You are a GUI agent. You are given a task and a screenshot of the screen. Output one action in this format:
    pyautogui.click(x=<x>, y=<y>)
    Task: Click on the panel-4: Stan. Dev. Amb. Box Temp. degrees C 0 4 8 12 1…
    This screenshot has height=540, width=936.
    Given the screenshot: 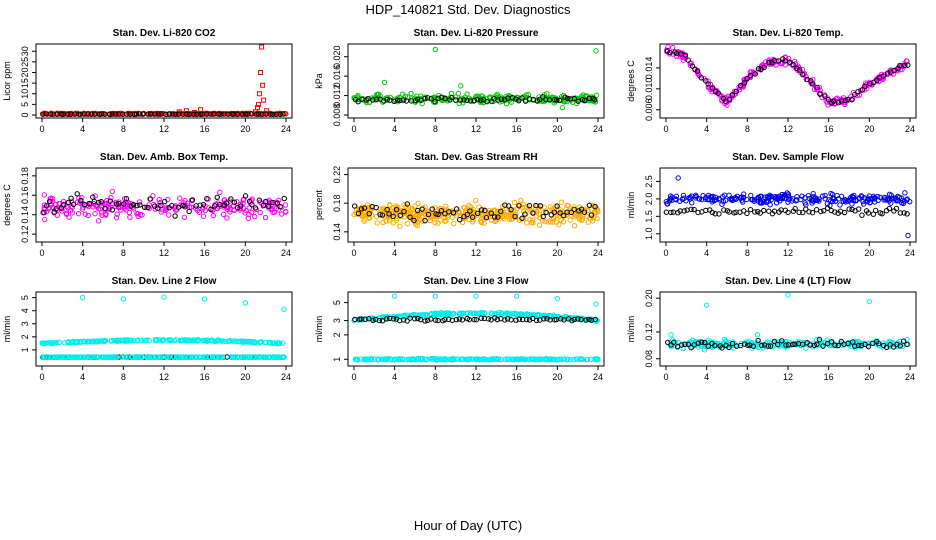 What is the action you would take?
    pyautogui.click(x=147, y=205)
    